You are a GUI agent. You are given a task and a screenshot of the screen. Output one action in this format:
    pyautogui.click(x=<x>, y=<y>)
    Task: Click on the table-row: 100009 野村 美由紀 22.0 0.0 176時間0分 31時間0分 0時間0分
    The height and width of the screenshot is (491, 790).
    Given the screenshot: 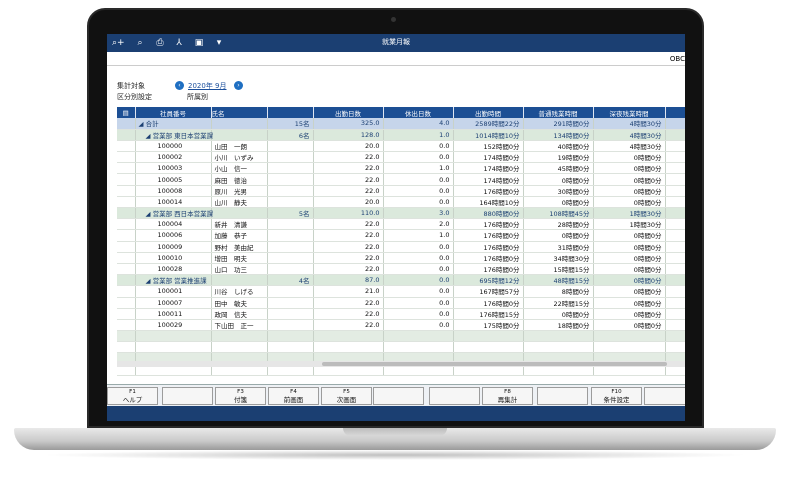 What is the action you would take?
    pyautogui.click(x=401, y=247)
    